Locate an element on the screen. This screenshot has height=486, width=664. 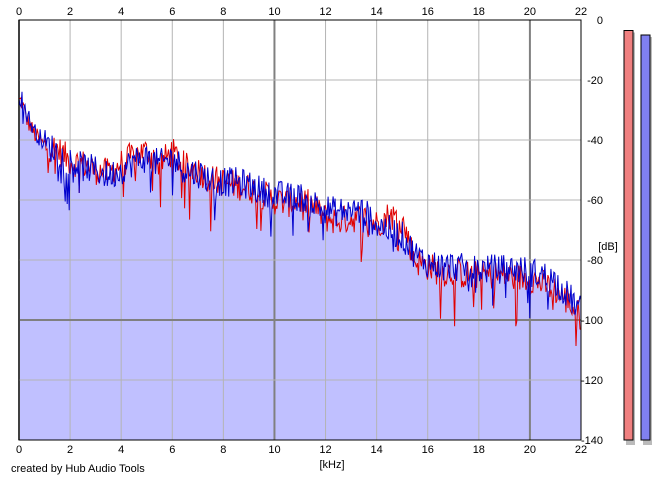
x-tick-label-bottom-12: 12 is located at coordinates (325, 450).